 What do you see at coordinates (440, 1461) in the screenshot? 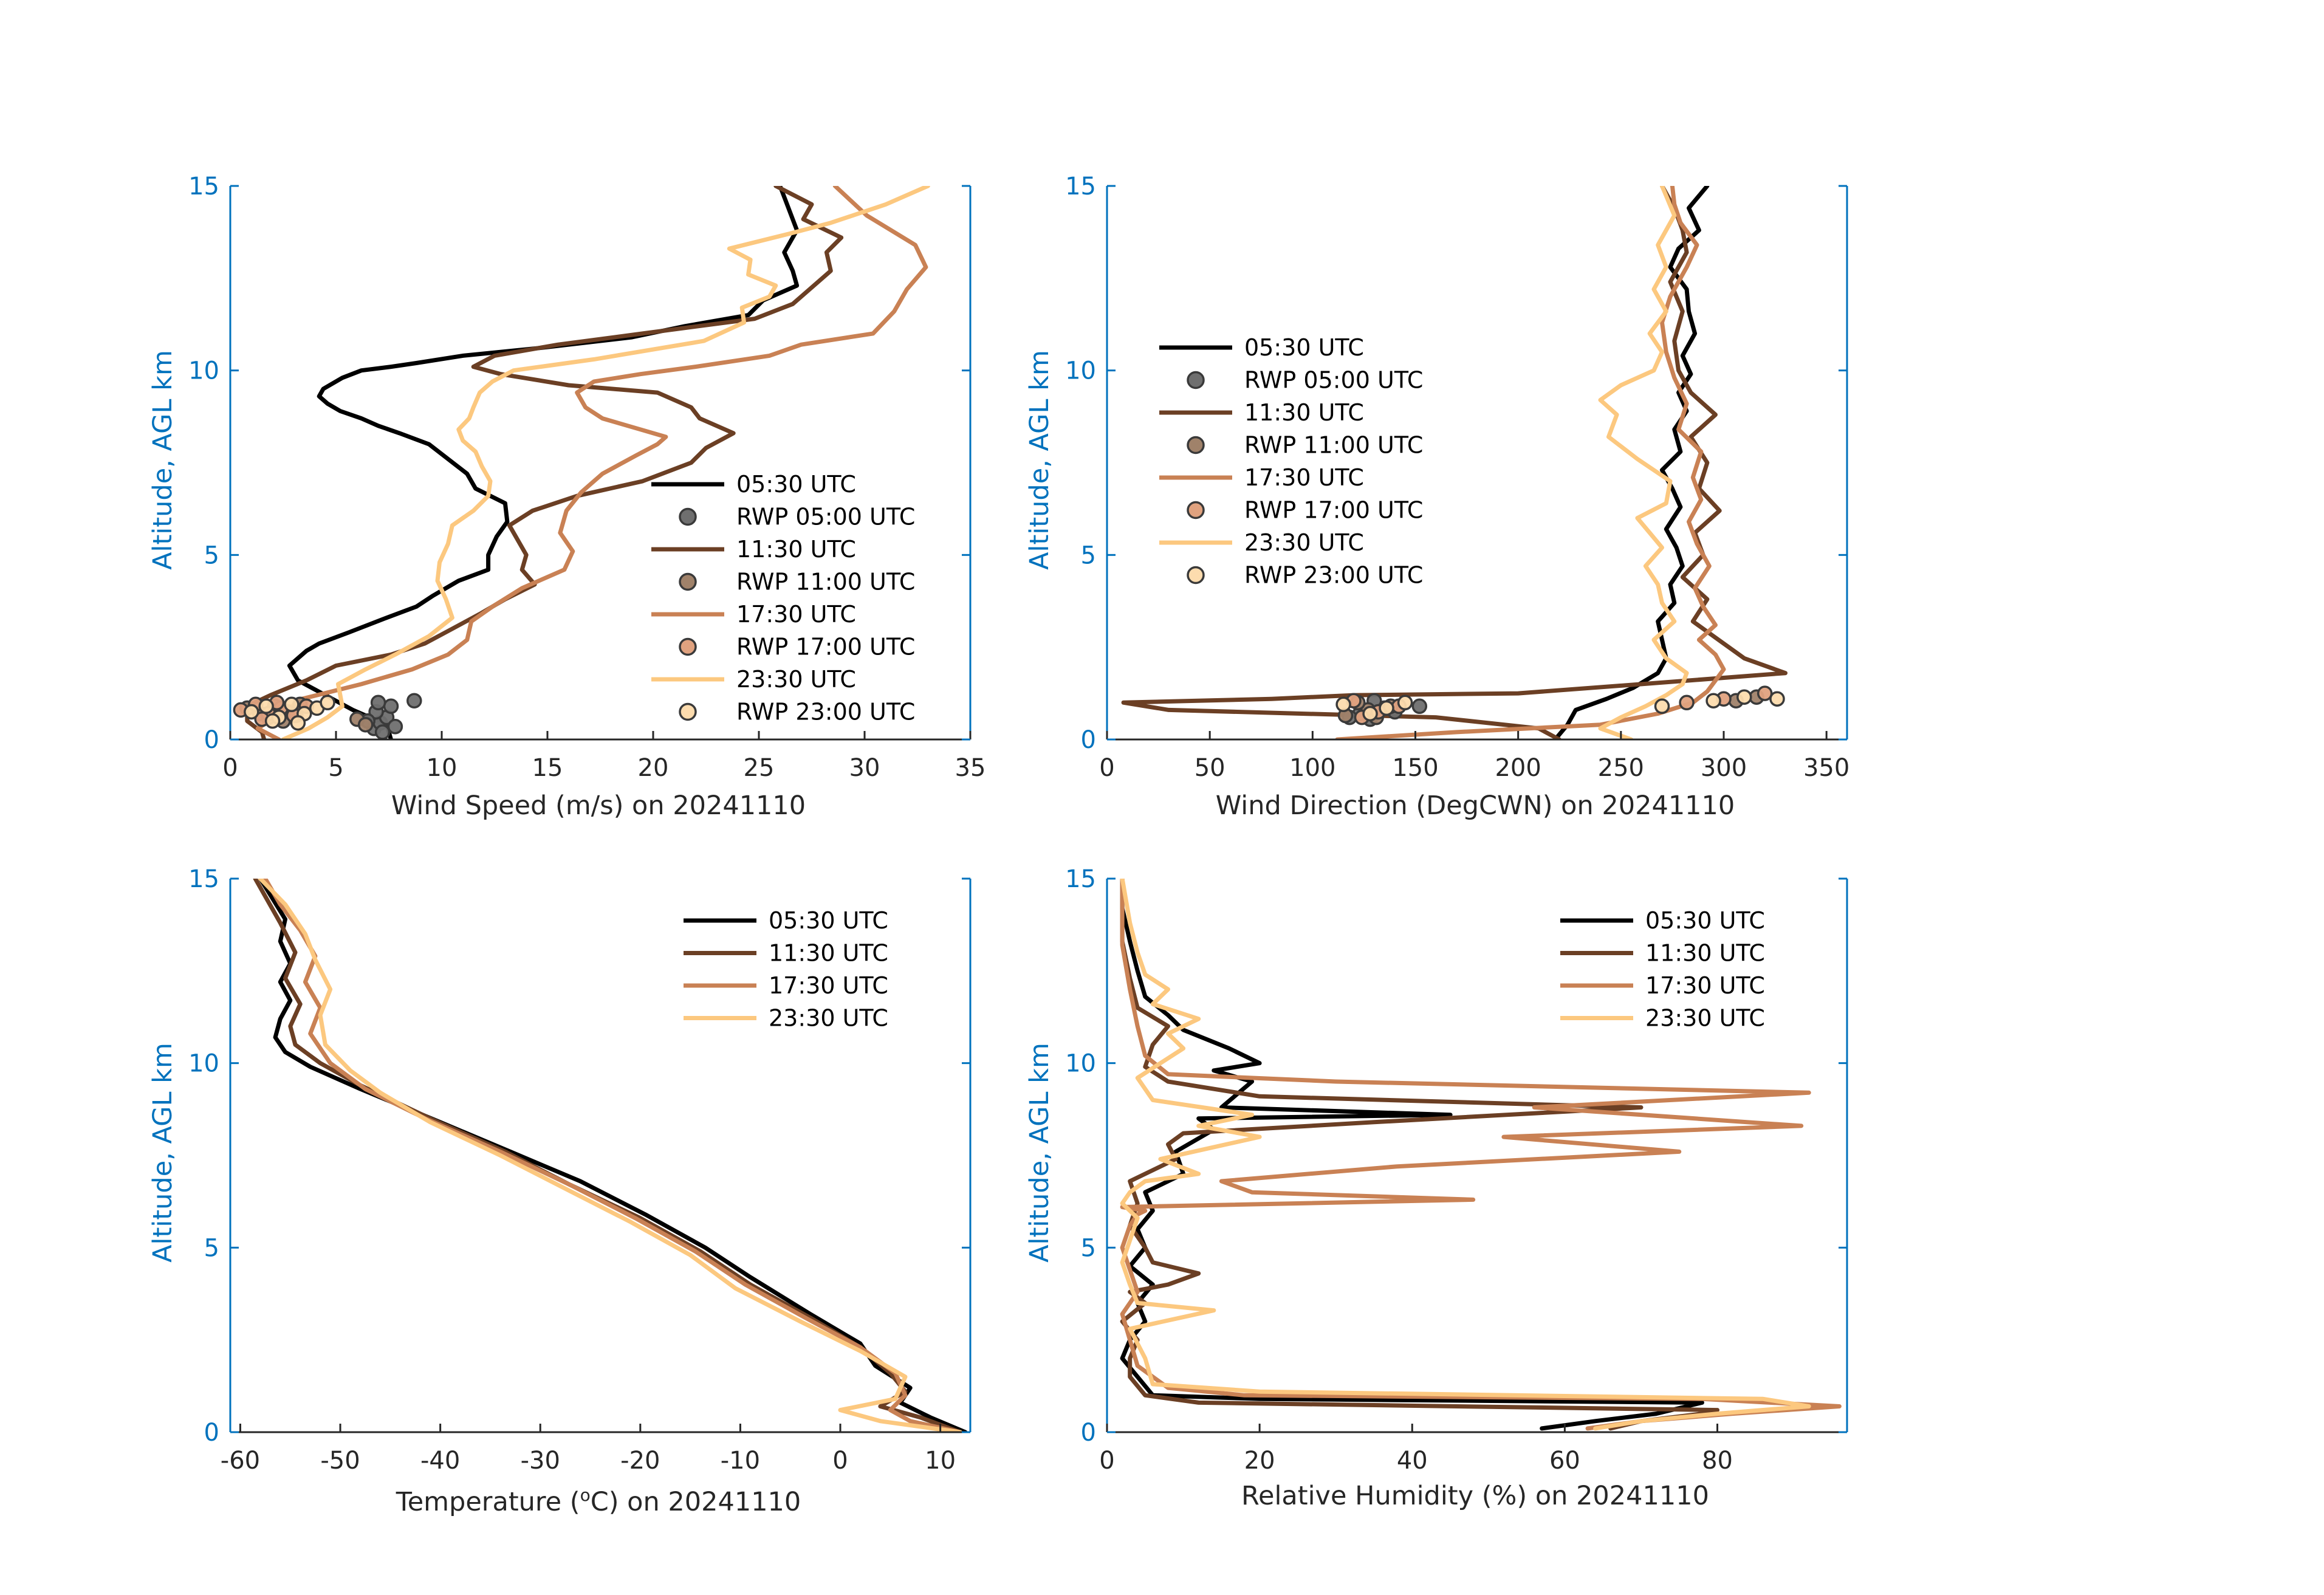
I see `temp-x-tick-label: -40` at bounding box center [440, 1461].